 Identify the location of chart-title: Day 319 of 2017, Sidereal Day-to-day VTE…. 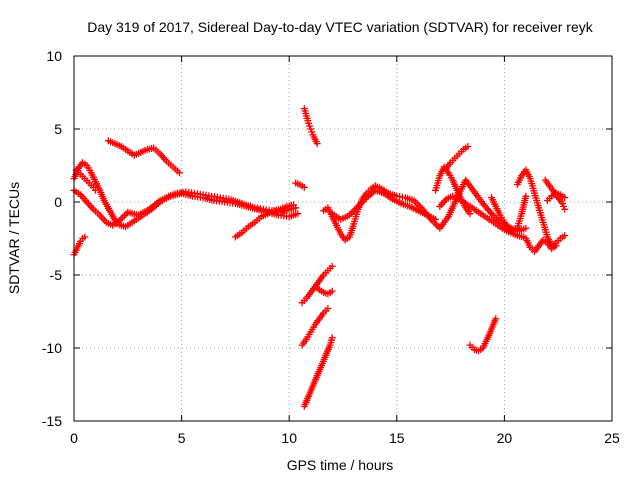
(340, 27).